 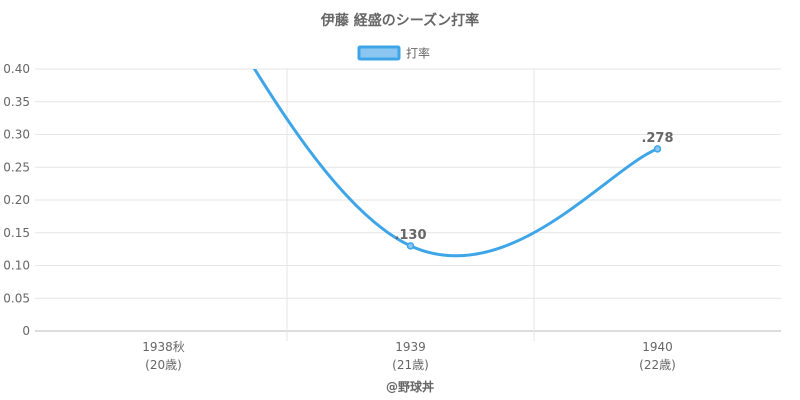 What do you see at coordinates (410, 365) in the screenshot?
I see `x-tick-age: (21歳)` at bounding box center [410, 365].